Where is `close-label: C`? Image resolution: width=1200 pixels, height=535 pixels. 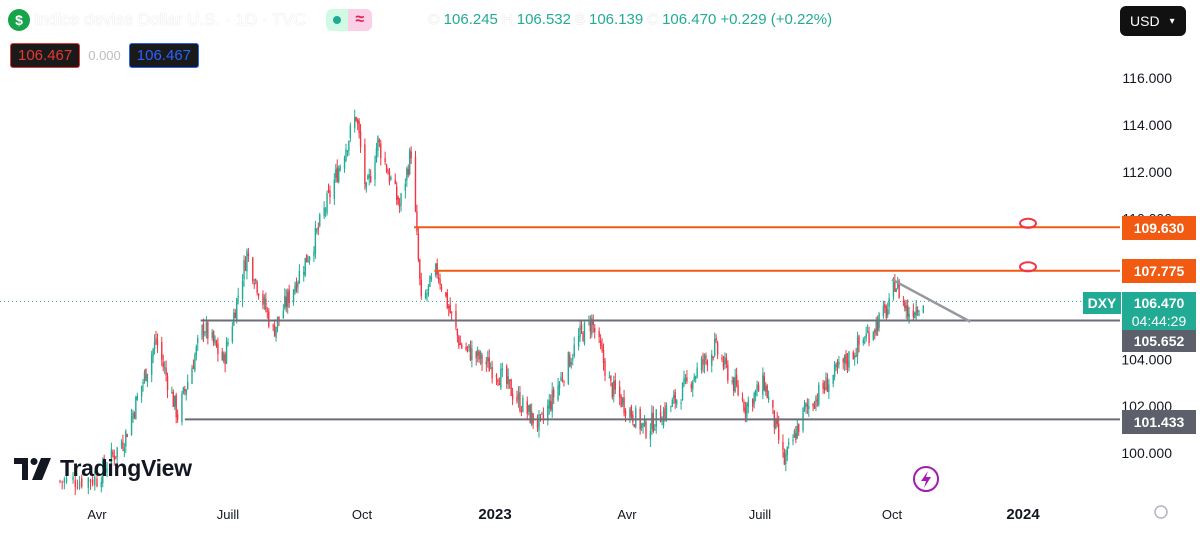 close-label: C is located at coordinates (653, 19).